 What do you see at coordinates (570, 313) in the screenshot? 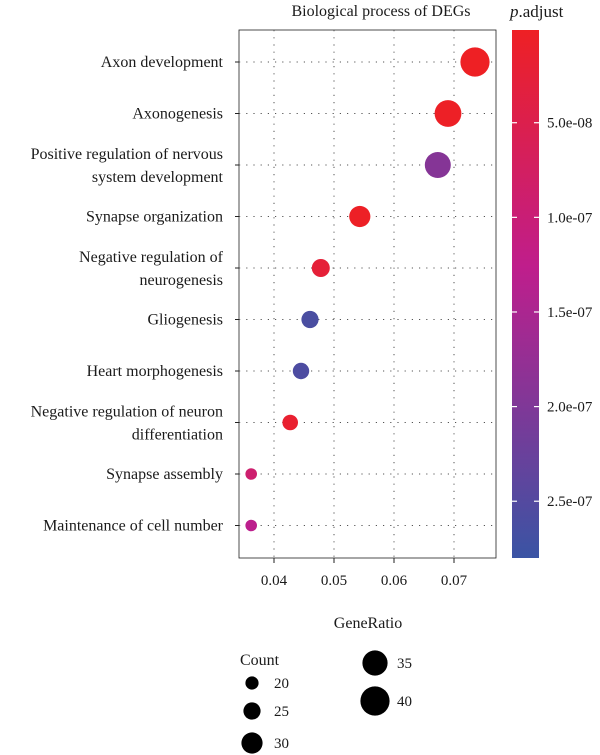
I see `color-legend-tick-label: 1.5e-07` at bounding box center [570, 313].